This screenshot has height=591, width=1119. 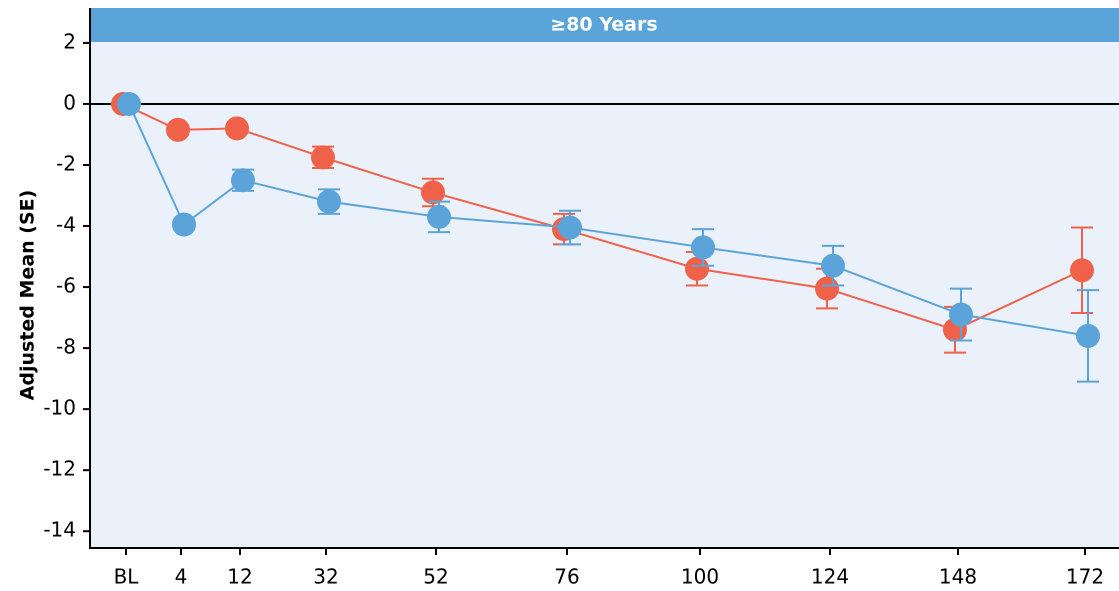 I want to click on x-tick-label: 76, so click(x=566, y=577).